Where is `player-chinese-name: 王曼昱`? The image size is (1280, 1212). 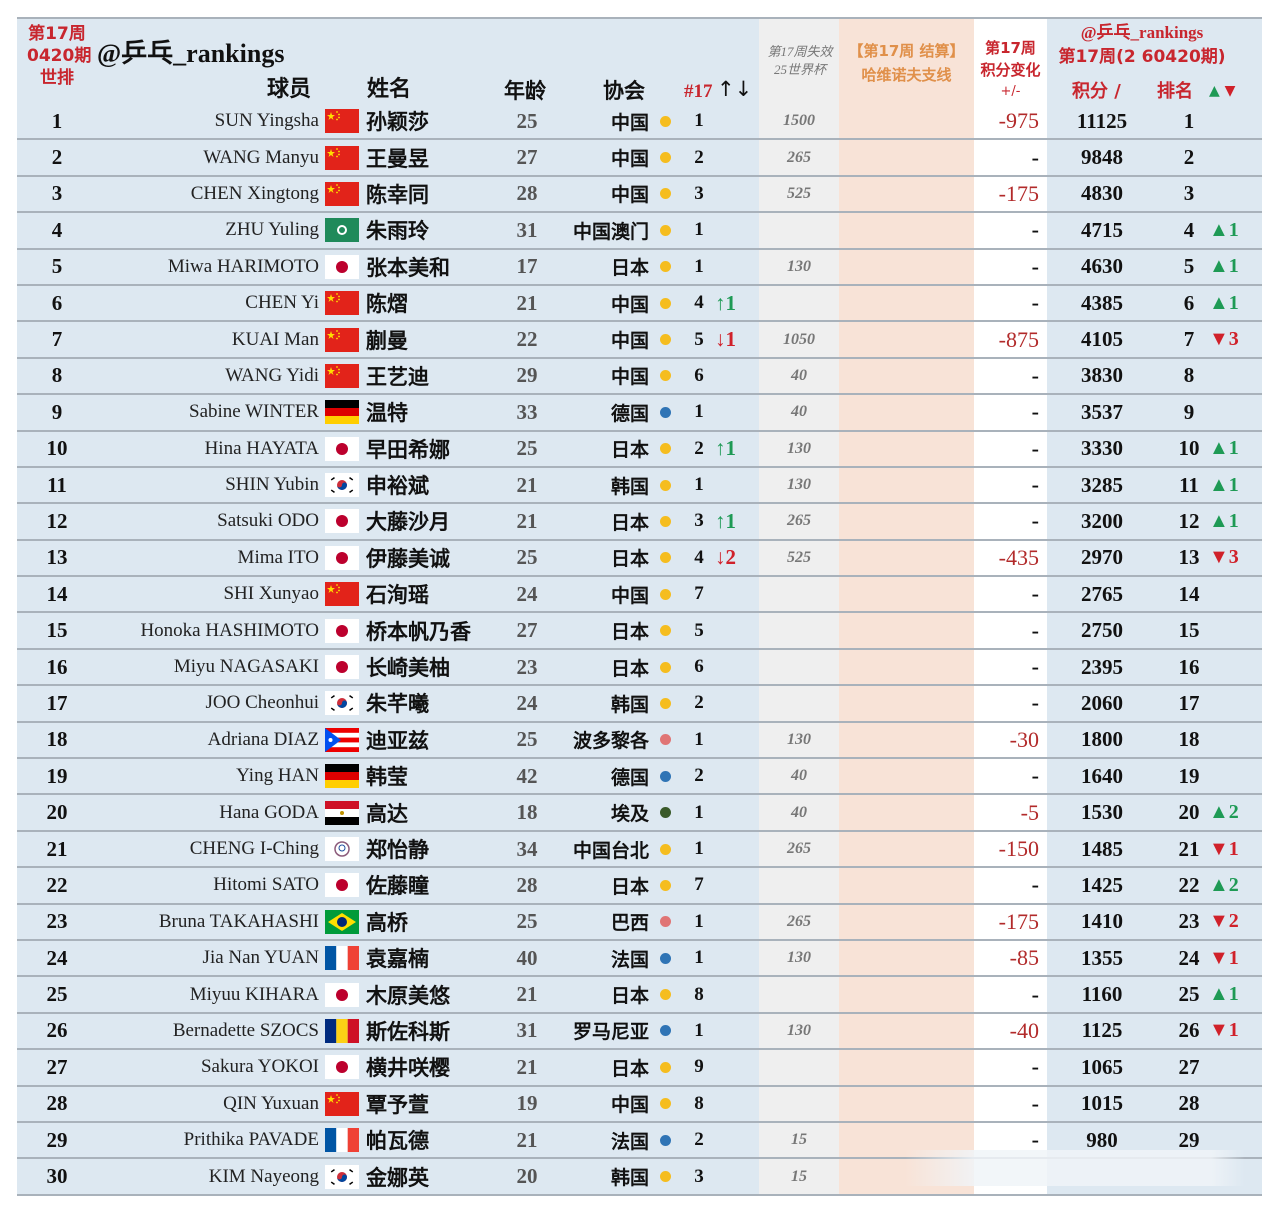
player-chinese-name: 王曼昱 is located at coordinates (397, 158).